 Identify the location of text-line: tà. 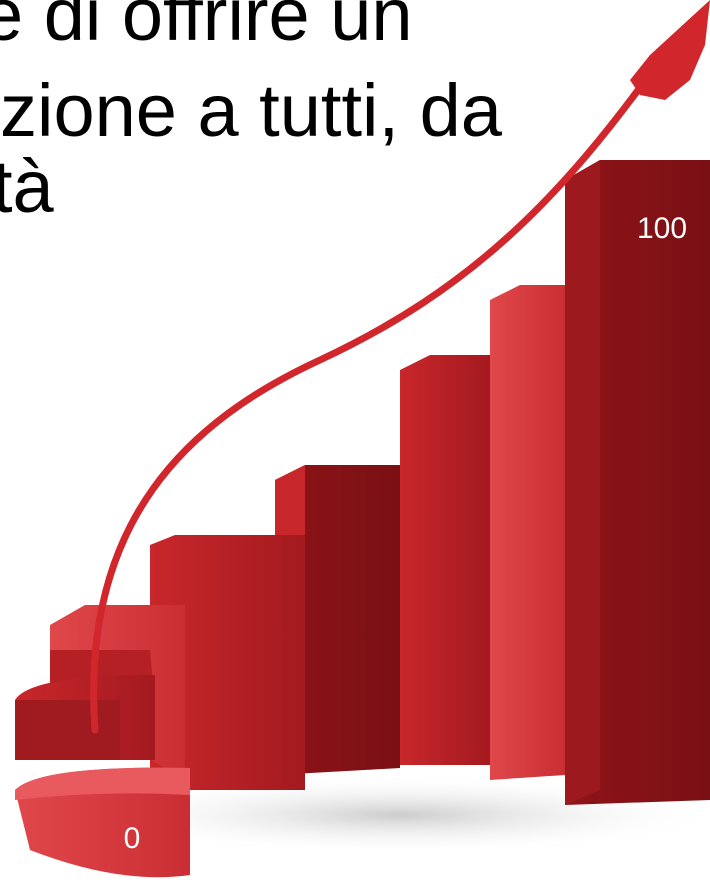
(27, 186).